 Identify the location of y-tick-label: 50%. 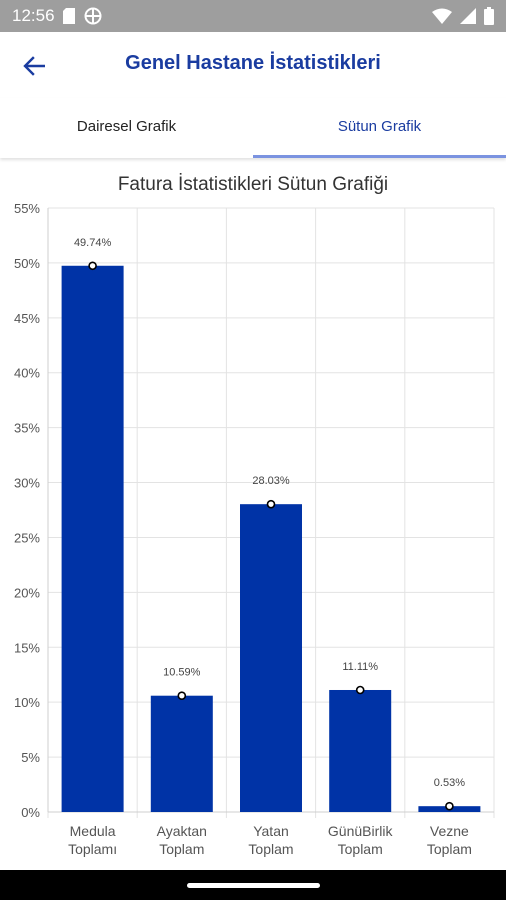
(27, 263).